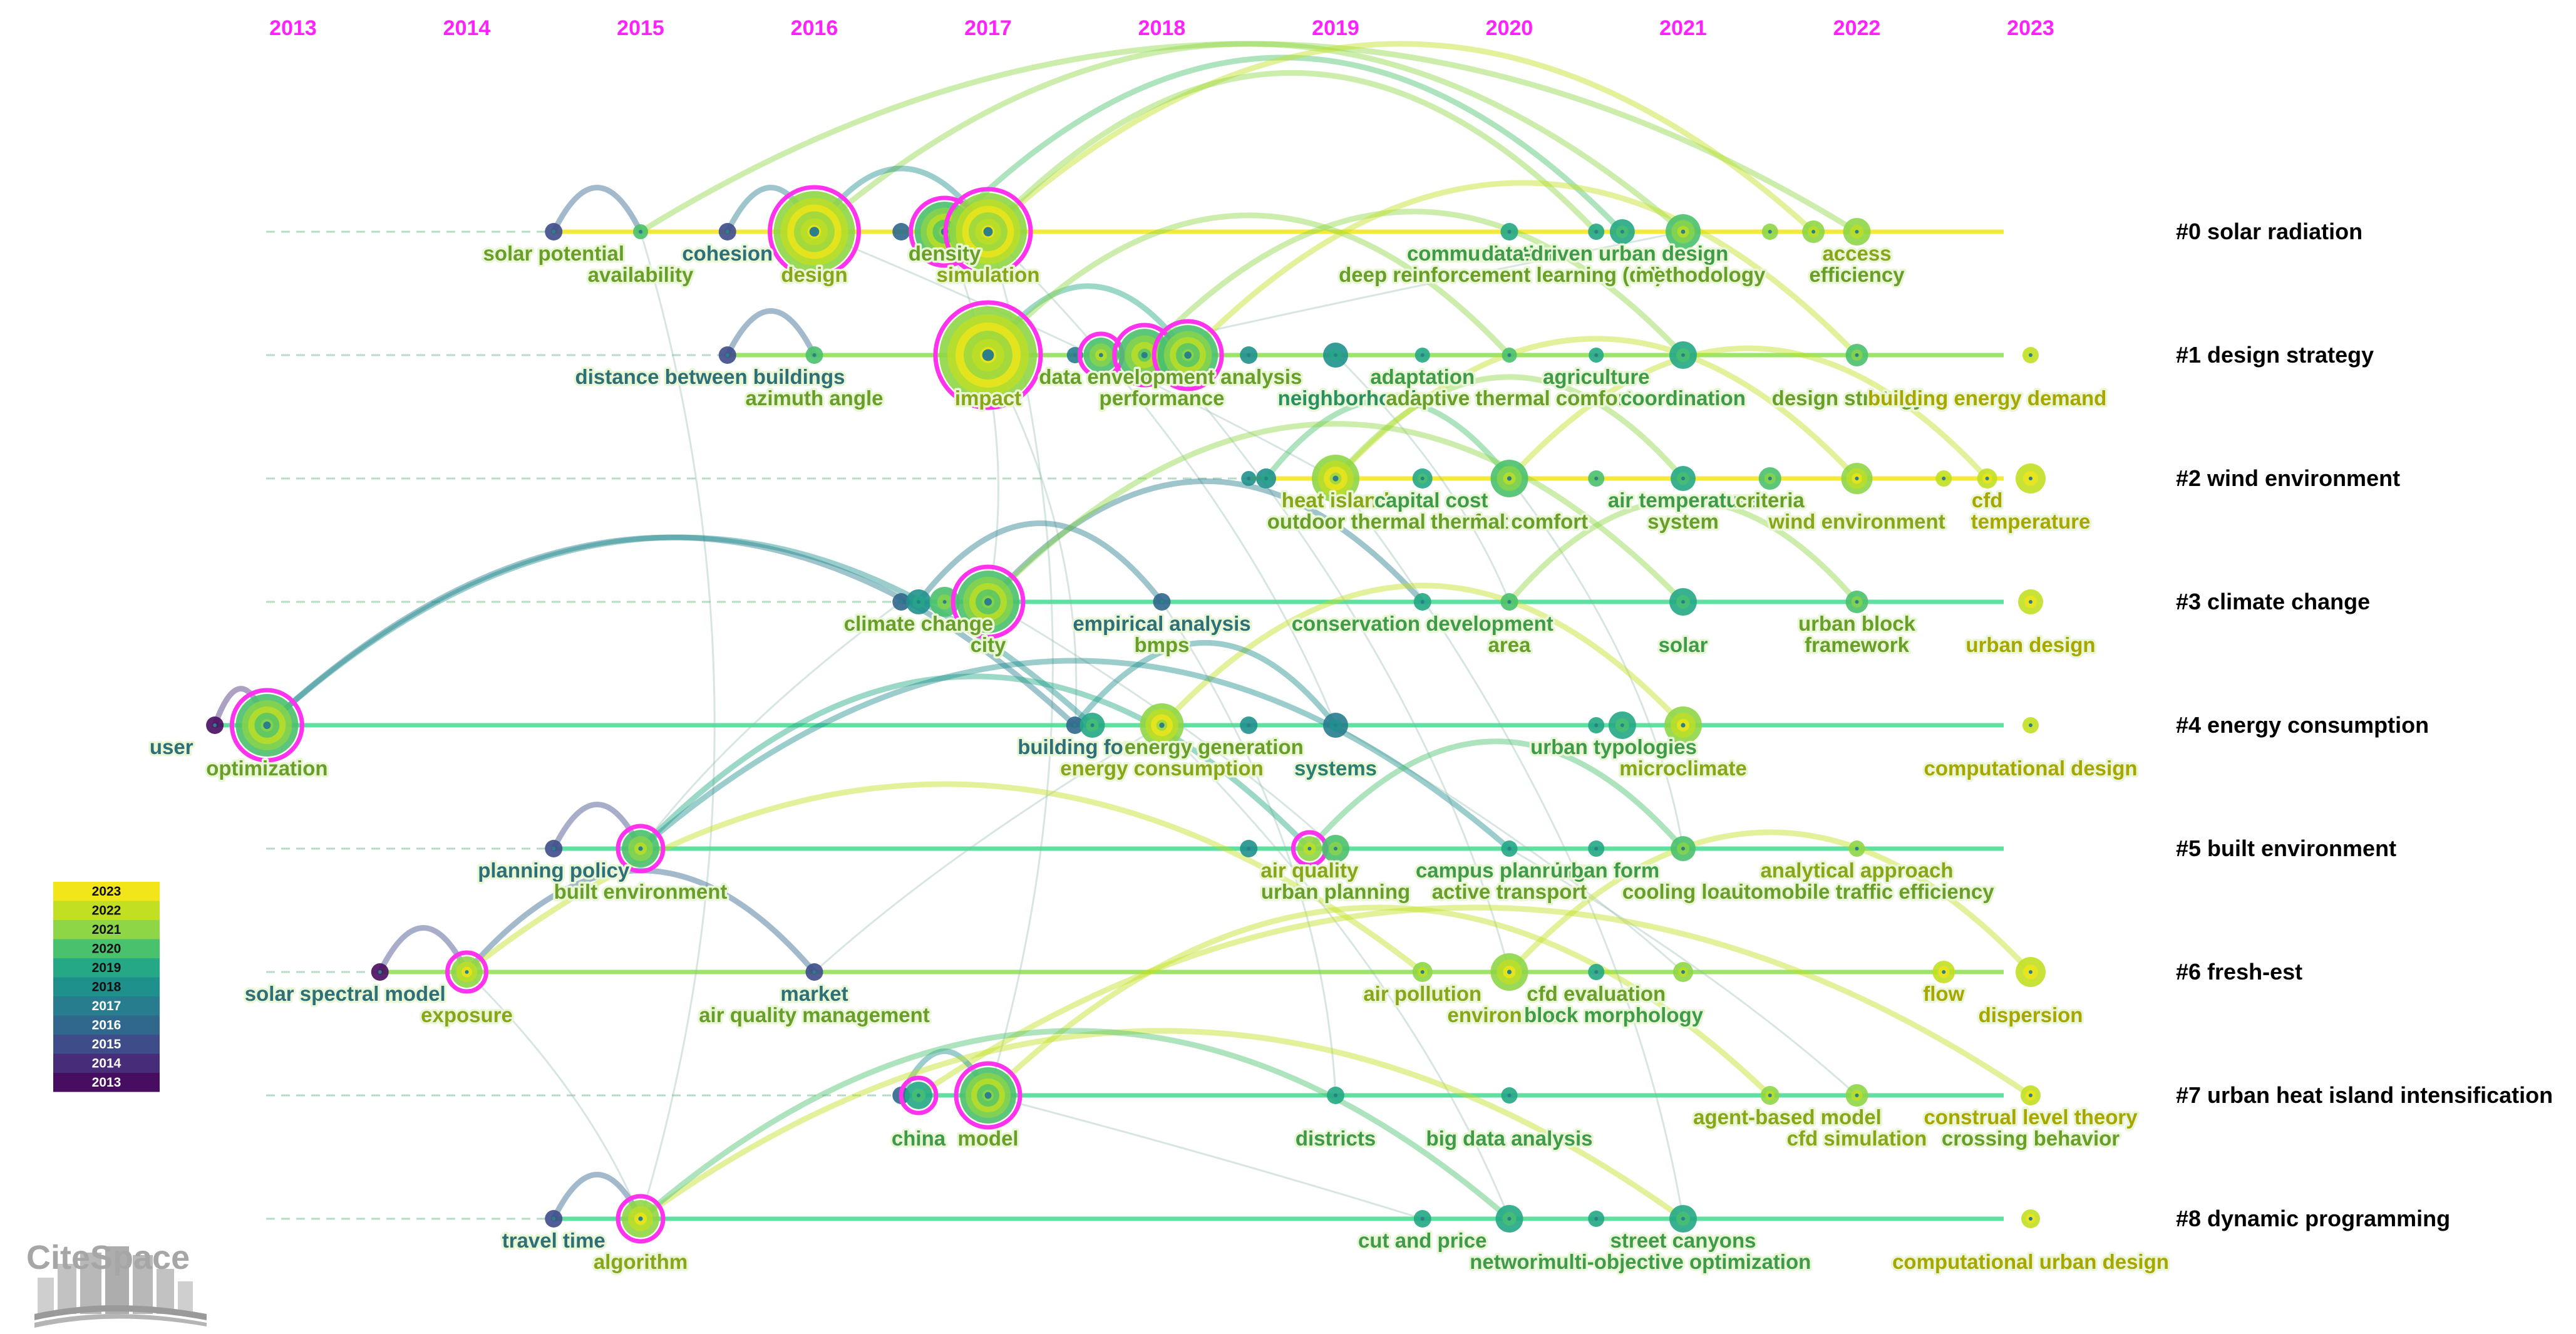  I want to click on keyword-label: cfd simulation, so click(1857, 1138).